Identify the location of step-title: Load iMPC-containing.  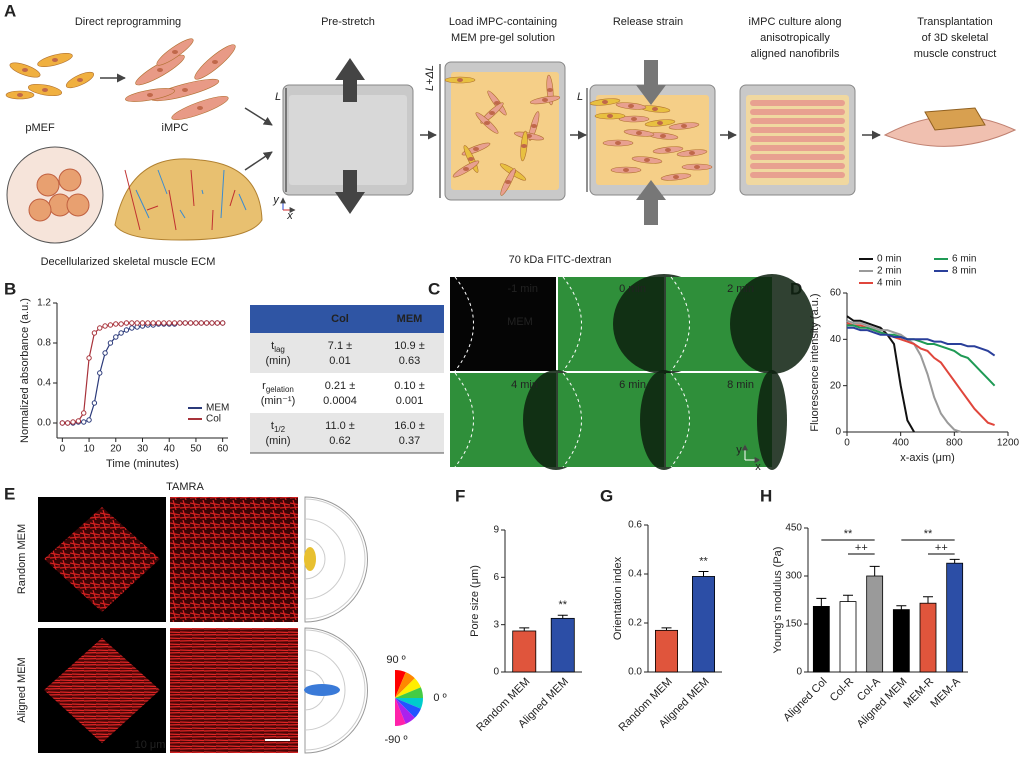
(503, 22).